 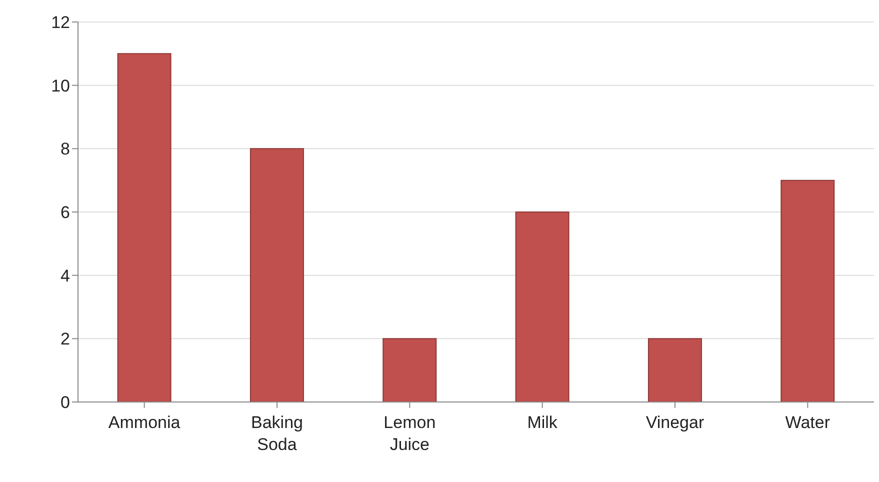 What do you see at coordinates (65, 149) in the screenshot?
I see `y-tick-label: 8` at bounding box center [65, 149].